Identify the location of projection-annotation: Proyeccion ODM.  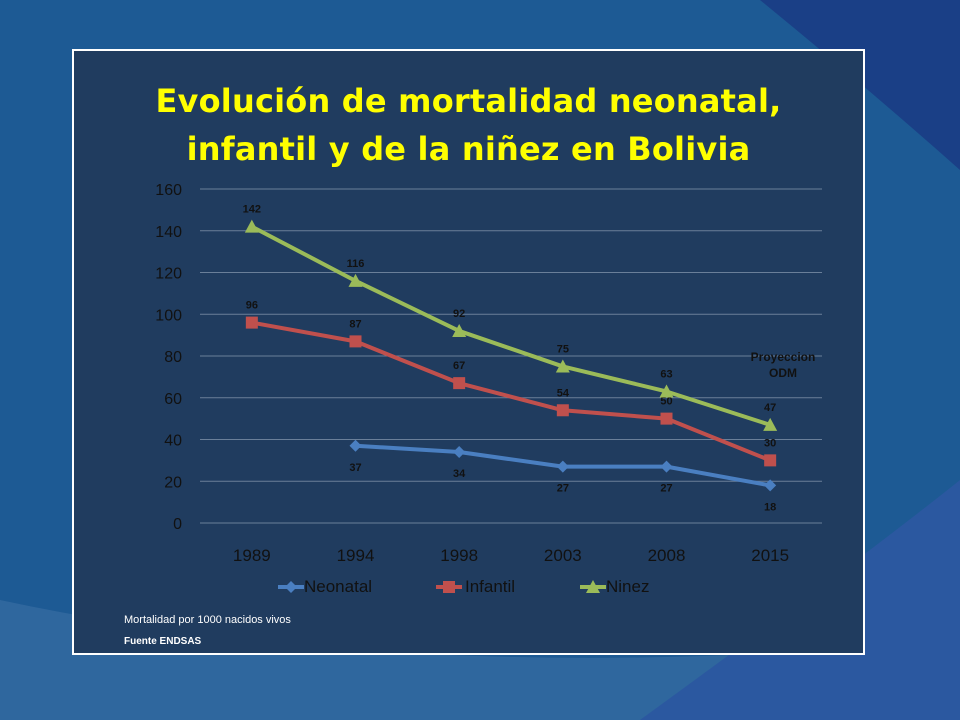
(783, 365).